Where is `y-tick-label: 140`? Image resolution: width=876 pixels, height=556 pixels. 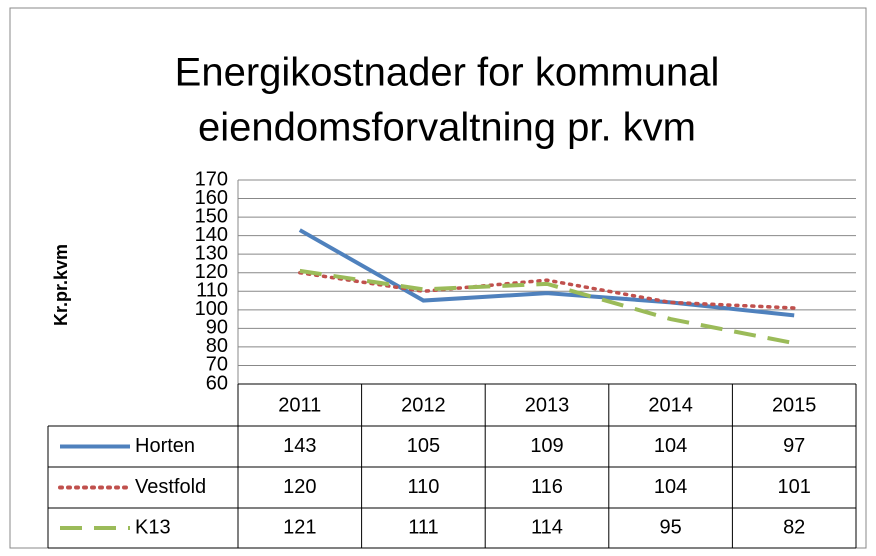 y-tick-label: 140 is located at coordinates (211, 235).